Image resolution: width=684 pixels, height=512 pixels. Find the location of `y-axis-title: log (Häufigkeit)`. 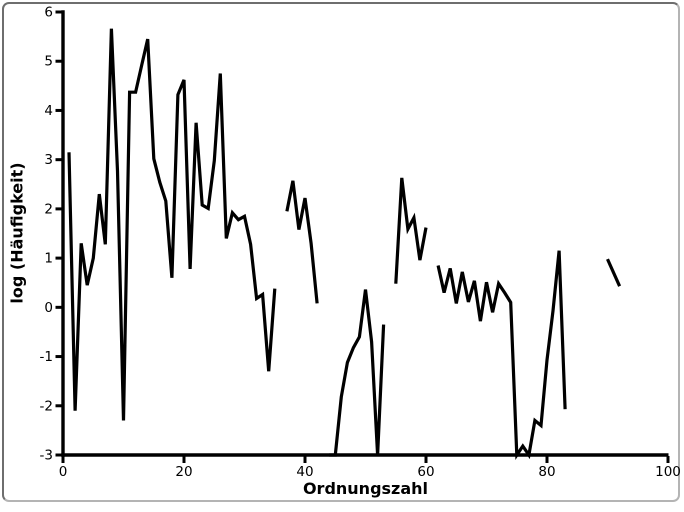

y-axis-title: log (Häufigkeit) is located at coordinates (17, 233).